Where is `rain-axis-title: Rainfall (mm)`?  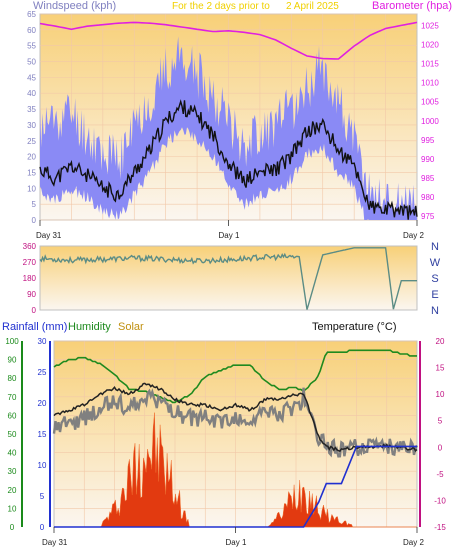
rain-axis-title: Rainfall (mm) is located at coordinates (34, 327).